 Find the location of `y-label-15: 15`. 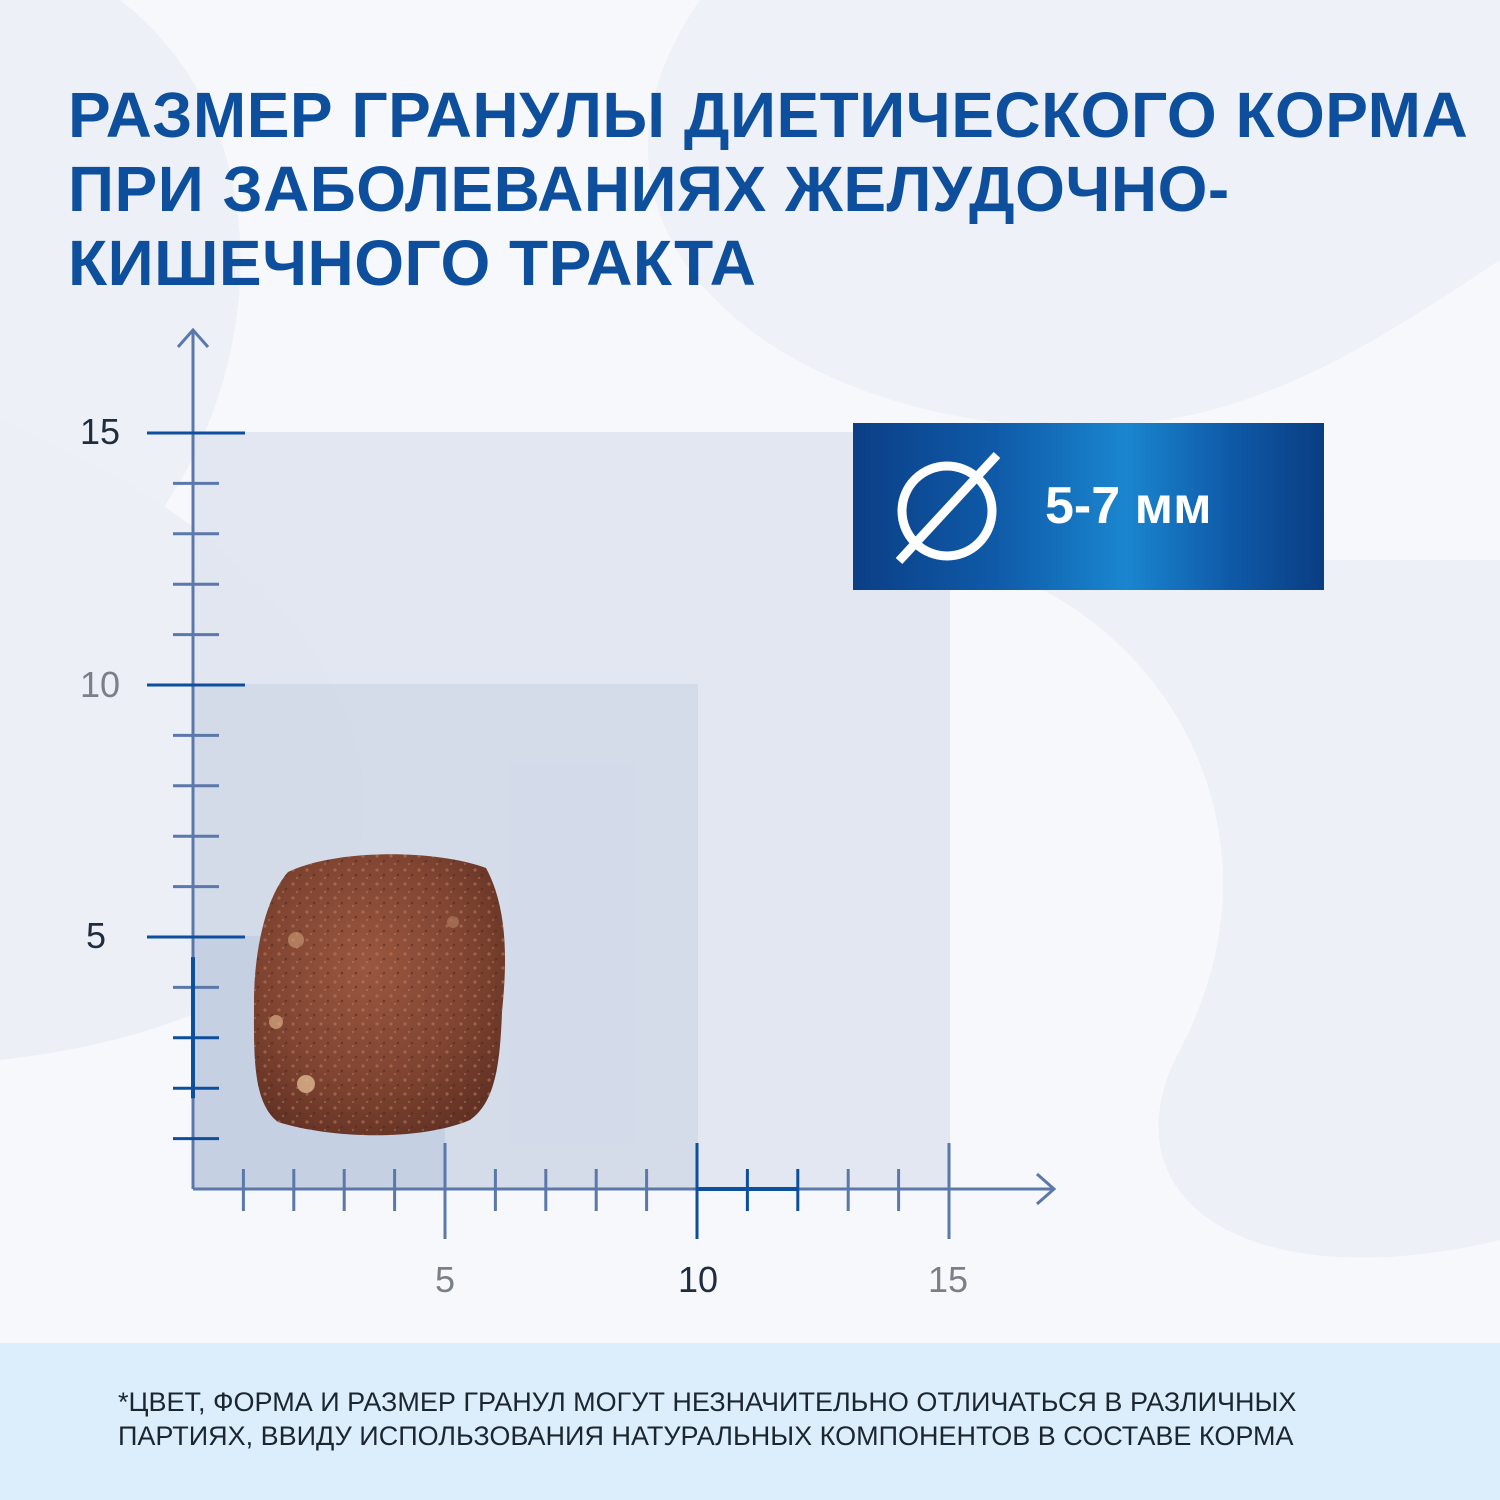

y-label-15: 15 is located at coordinates (100, 431).